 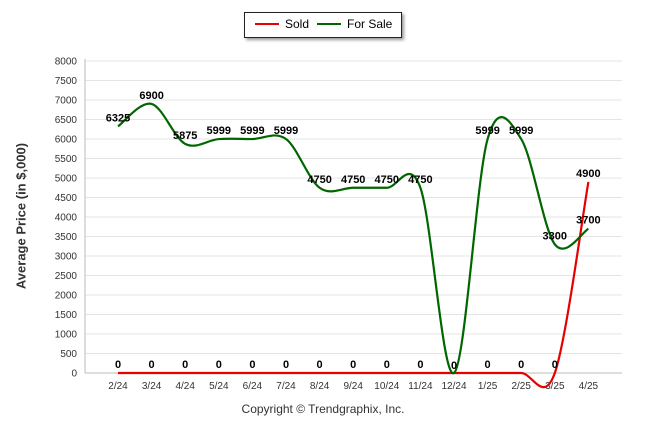 I want to click on y-tick-label: 5500, so click(x=66, y=159).